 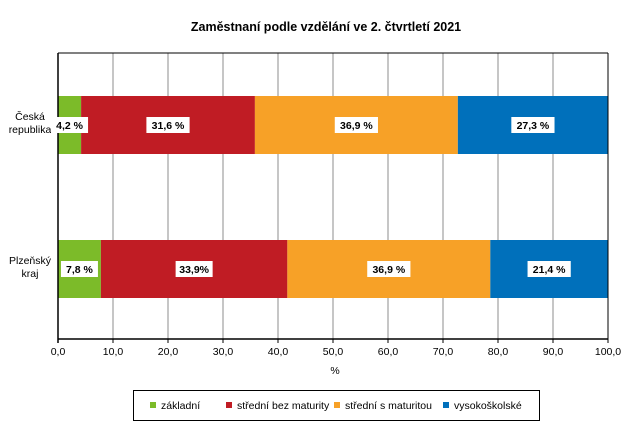 What do you see at coordinates (30, 274) in the screenshot?
I see `category-label-line: kraj` at bounding box center [30, 274].